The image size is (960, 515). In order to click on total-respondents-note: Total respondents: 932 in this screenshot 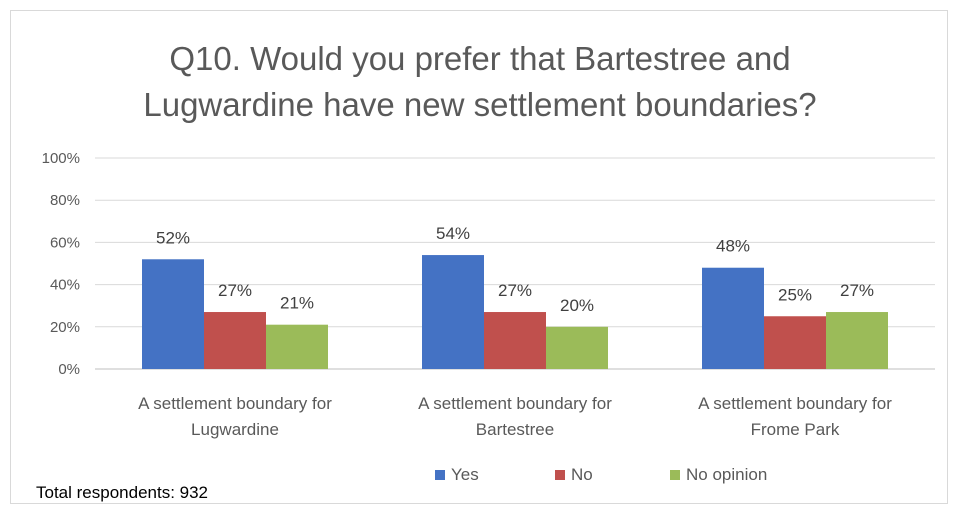, I will do `click(122, 492)`.